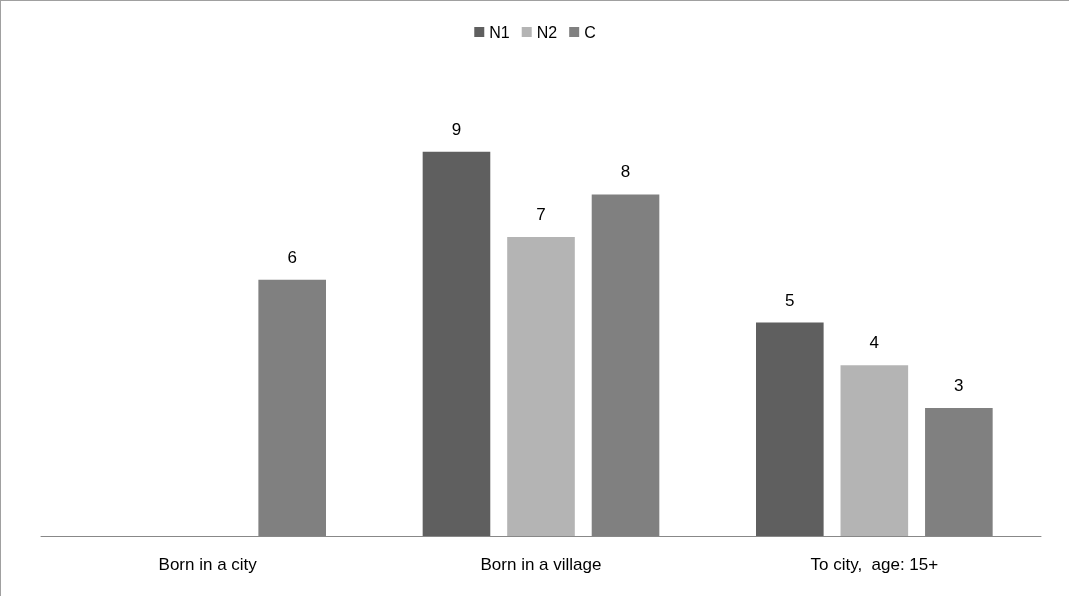  What do you see at coordinates (541, 564) in the screenshot?
I see `x-tick-label: Born in a village` at bounding box center [541, 564].